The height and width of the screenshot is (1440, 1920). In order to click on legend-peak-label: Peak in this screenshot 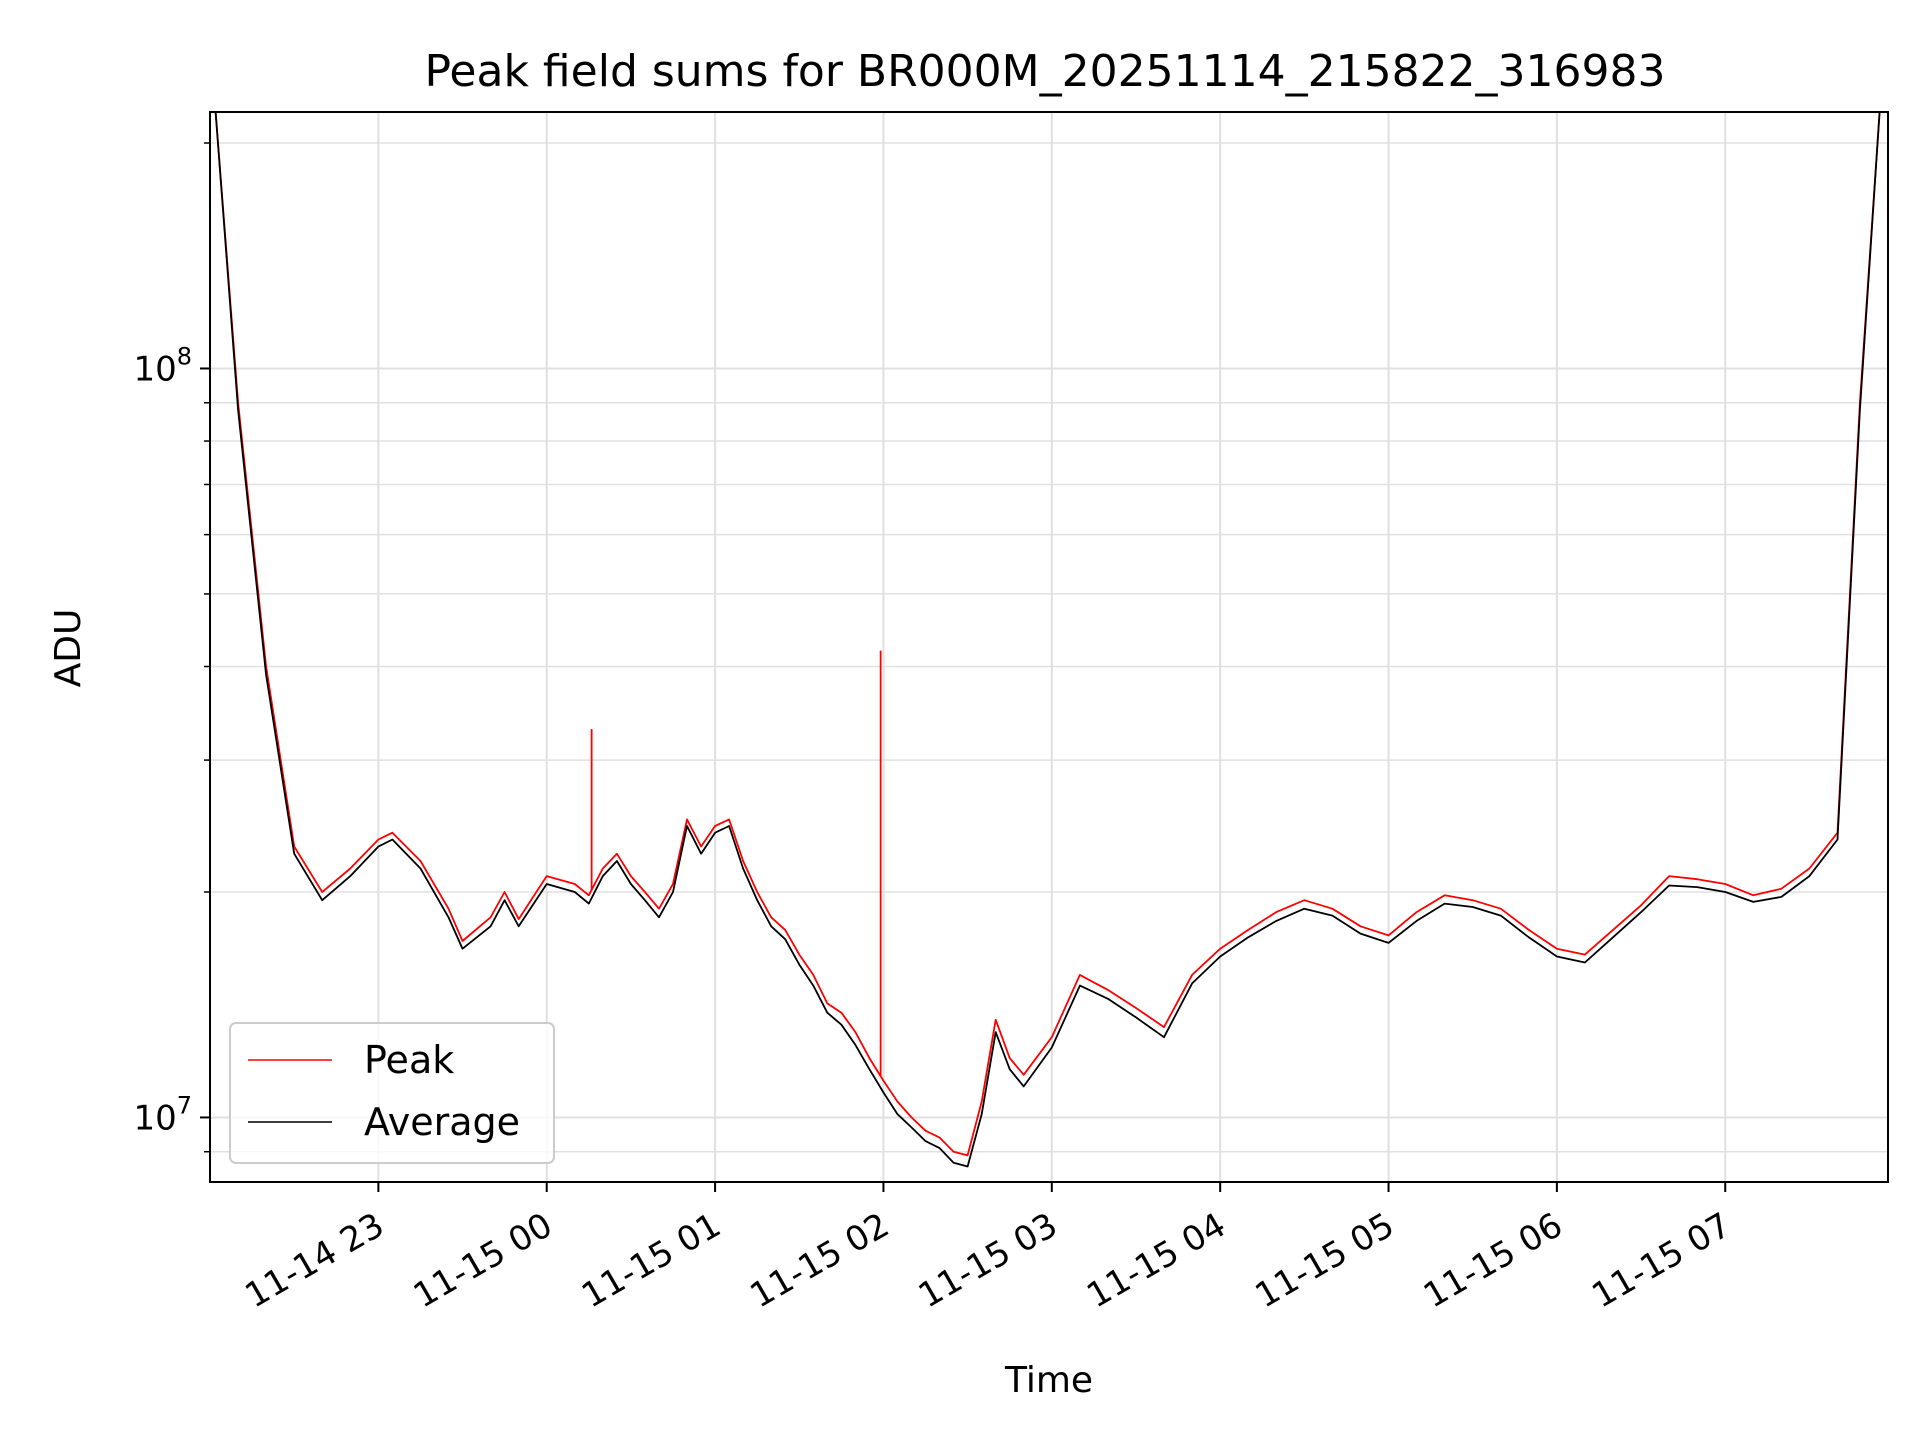, I will do `click(409, 1060)`.